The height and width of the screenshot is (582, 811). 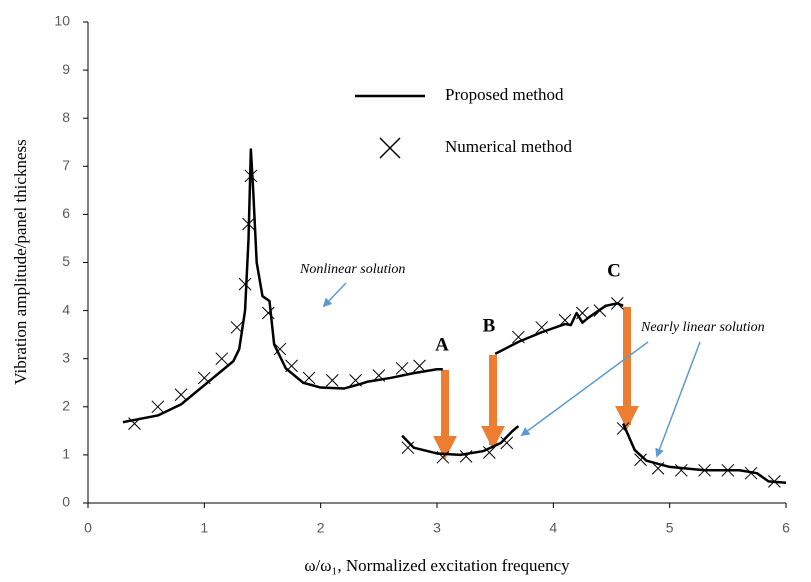 What do you see at coordinates (352, 269) in the screenshot?
I see `annotation: Nonlinear solution` at bounding box center [352, 269].